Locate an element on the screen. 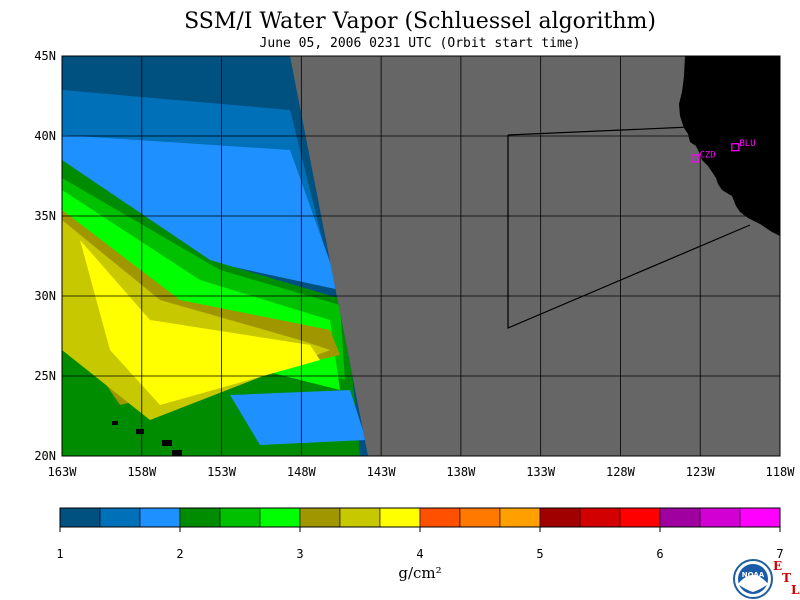 Image resolution: width=800 pixels, height=600 pixels. lon-tick-label: 163W is located at coordinates (63, 472).